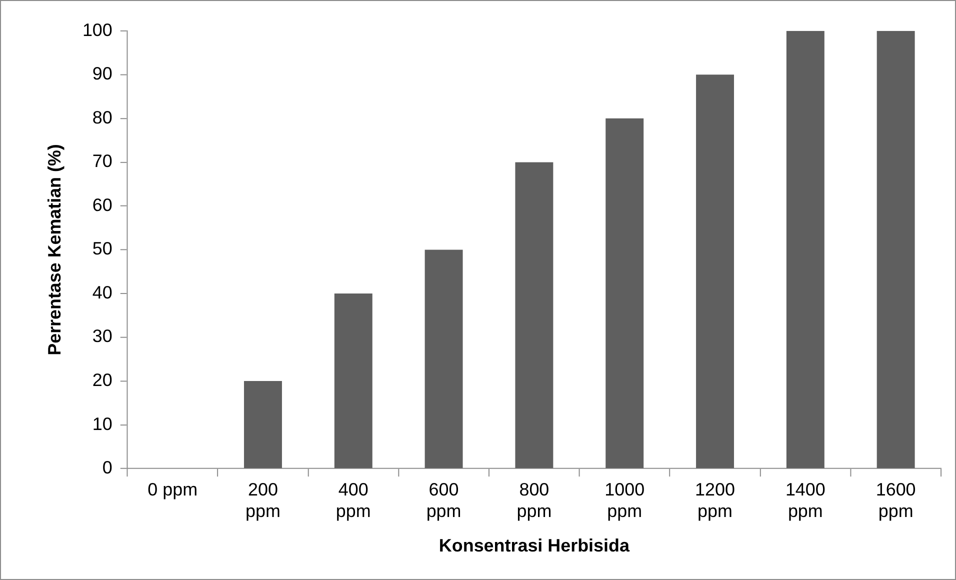 Image resolution: width=956 pixels, height=580 pixels. What do you see at coordinates (102, 292) in the screenshot?
I see `y-tick-label: 40` at bounding box center [102, 292].